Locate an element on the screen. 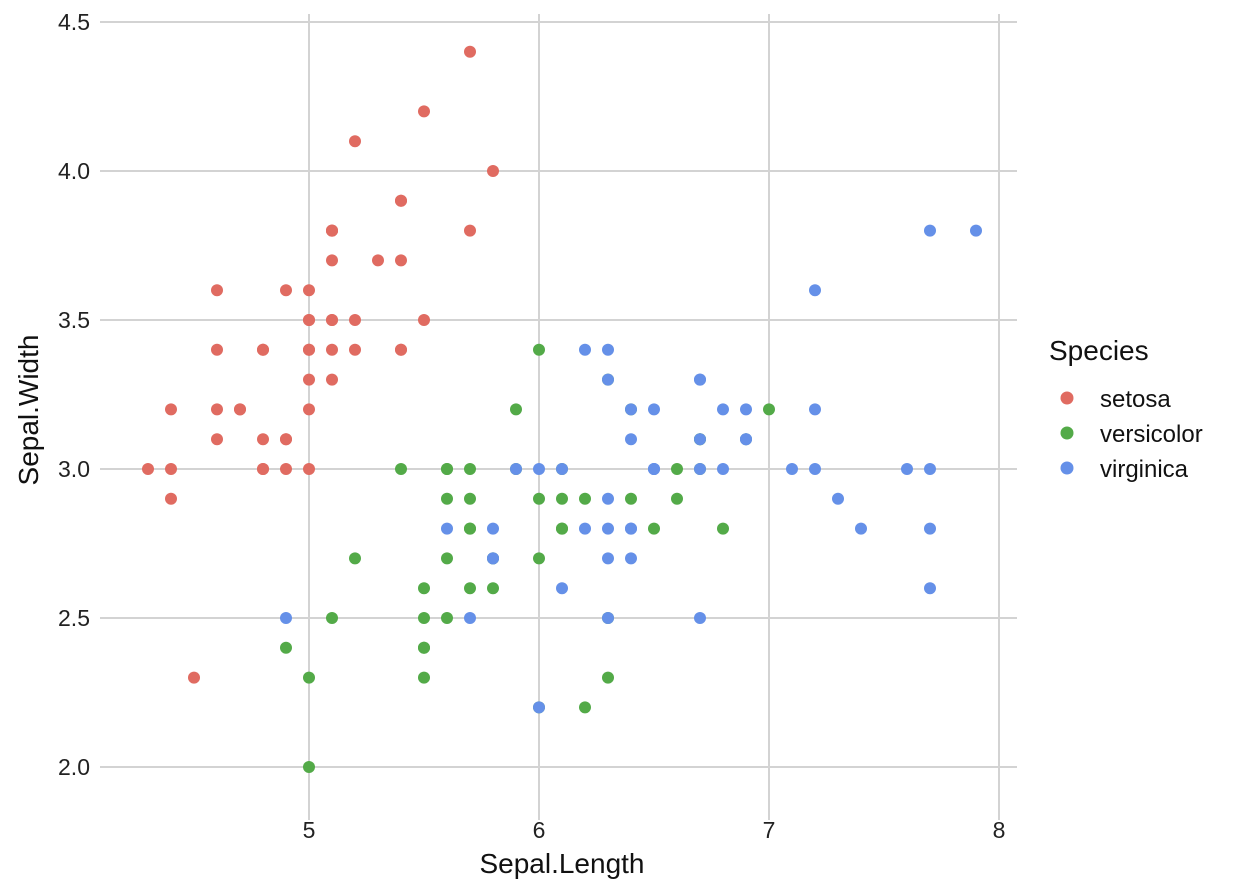 This screenshot has height=896, width=1234. y-tick-label: 2.0 is located at coordinates (74, 767).